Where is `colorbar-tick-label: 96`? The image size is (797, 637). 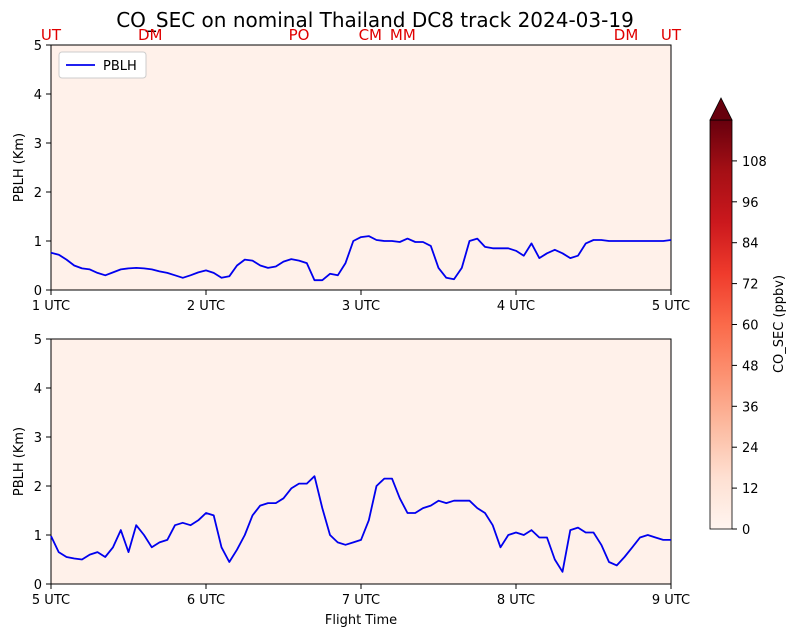 colorbar-tick-label: 96 is located at coordinates (750, 203).